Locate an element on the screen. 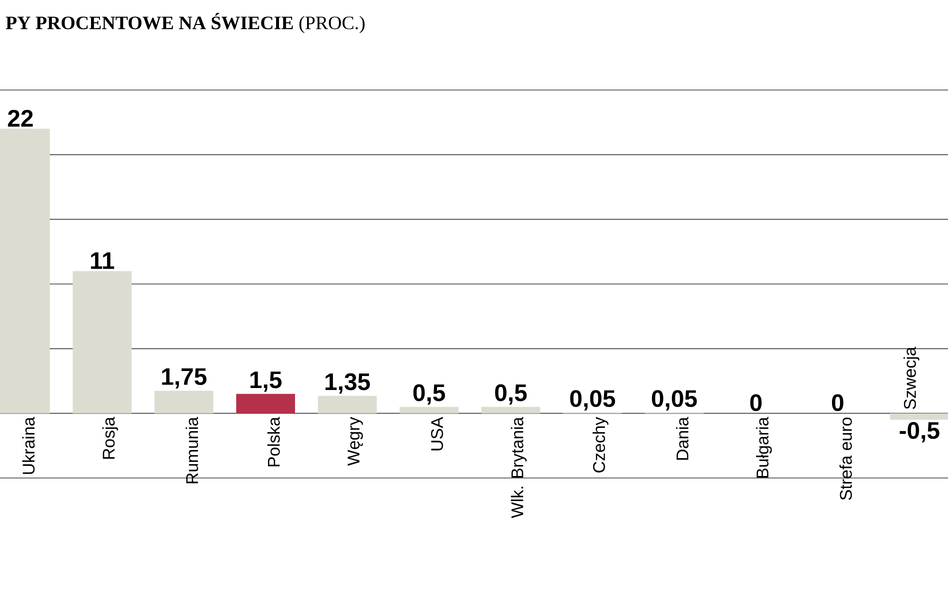 The height and width of the screenshot is (593, 948). x-tick-label: Polska is located at coordinates (273, 441).